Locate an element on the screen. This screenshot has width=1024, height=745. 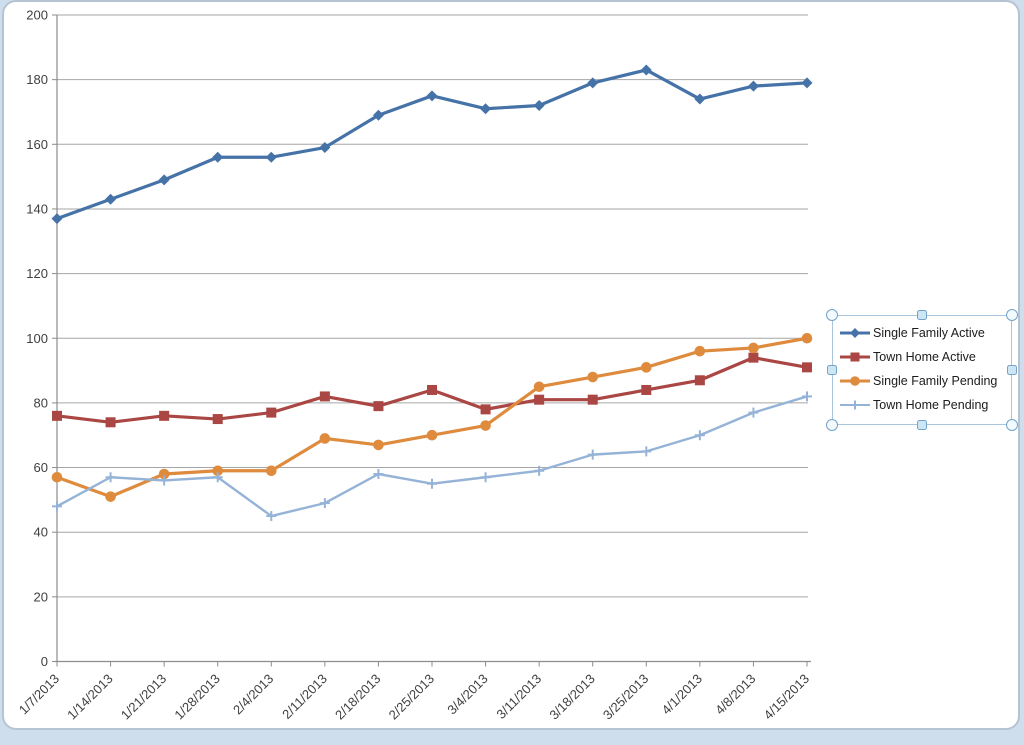
svg-text: 1/7/2013 is located at coordinates (39, 694).